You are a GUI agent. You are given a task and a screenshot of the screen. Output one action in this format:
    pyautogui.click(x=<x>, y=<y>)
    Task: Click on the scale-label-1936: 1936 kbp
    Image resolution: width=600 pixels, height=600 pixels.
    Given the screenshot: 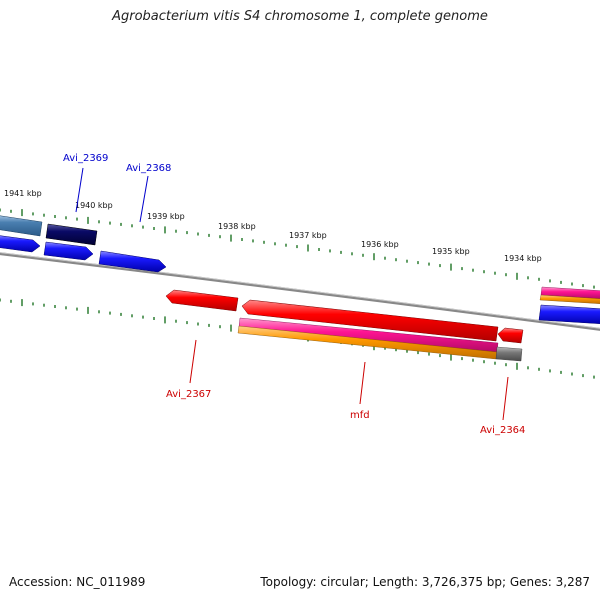 What is the action you would take?
    pyautogui.click(x=380, y=244)
    